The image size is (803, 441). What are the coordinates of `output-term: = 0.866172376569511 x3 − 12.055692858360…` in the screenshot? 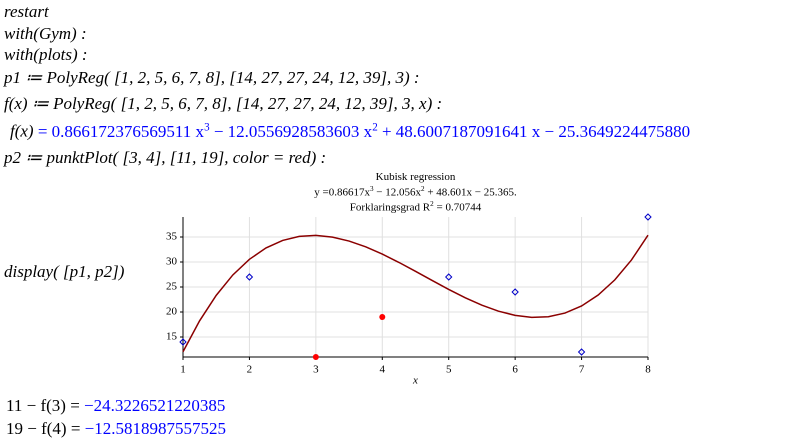 It's located at (364, 131).